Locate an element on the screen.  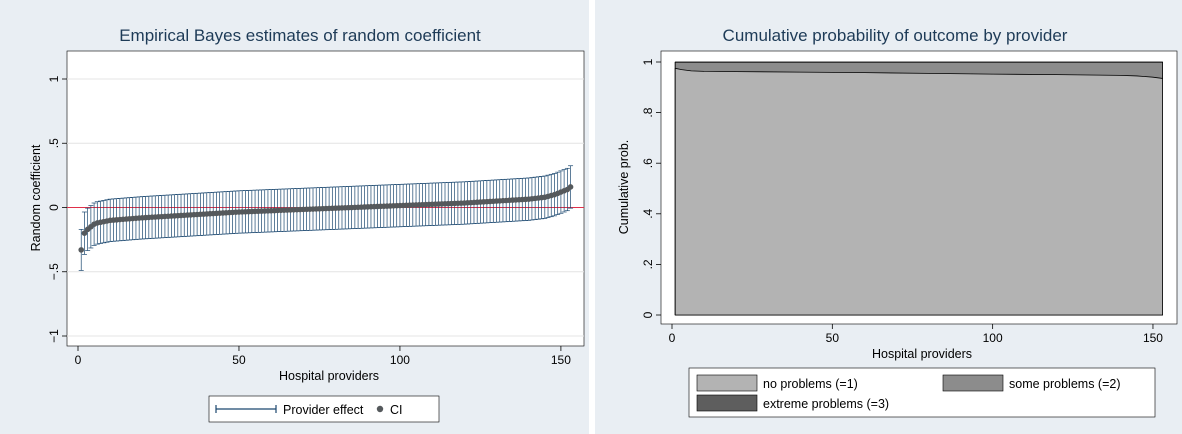
y-tick-label-2: 0 is located at coordinates (54, 207).